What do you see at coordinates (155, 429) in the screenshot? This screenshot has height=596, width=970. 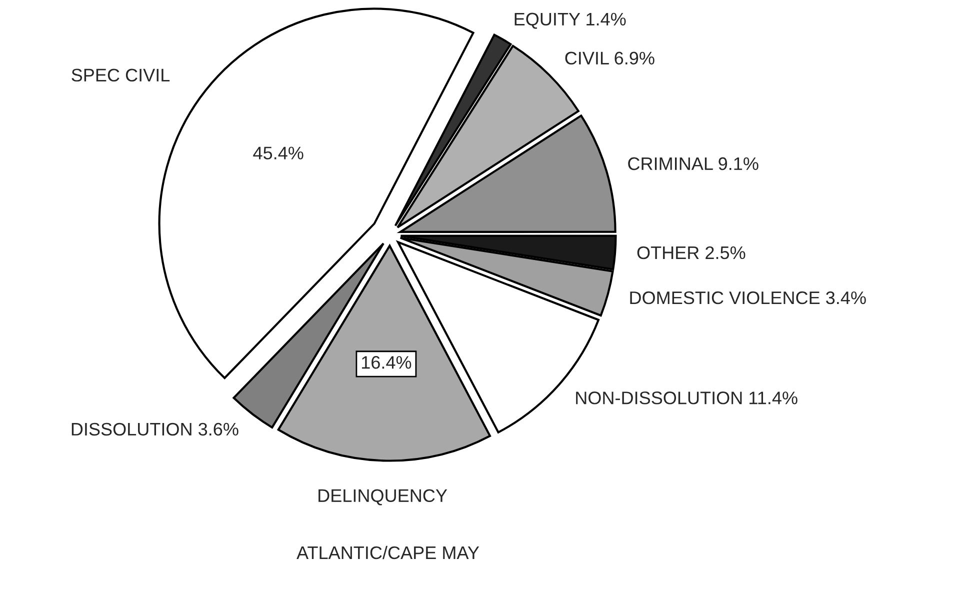 I see `slice-label: DISSOLUTION 3.6%` at bounding box center [155, 429].